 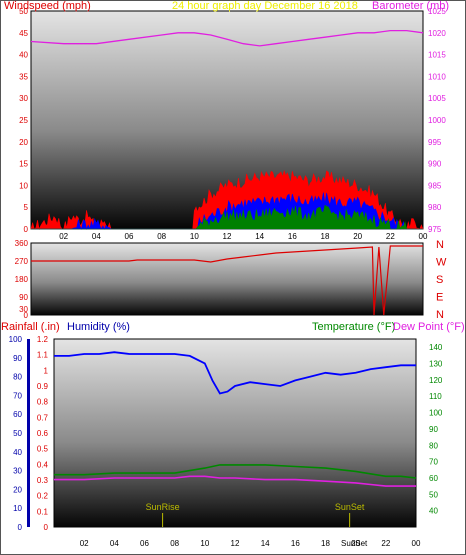 What do you see at coordinates (22, 279) in the screenshot?
I see `direction-tick-labels: 030 90 180 270 360` at bounding box center [22, 279].